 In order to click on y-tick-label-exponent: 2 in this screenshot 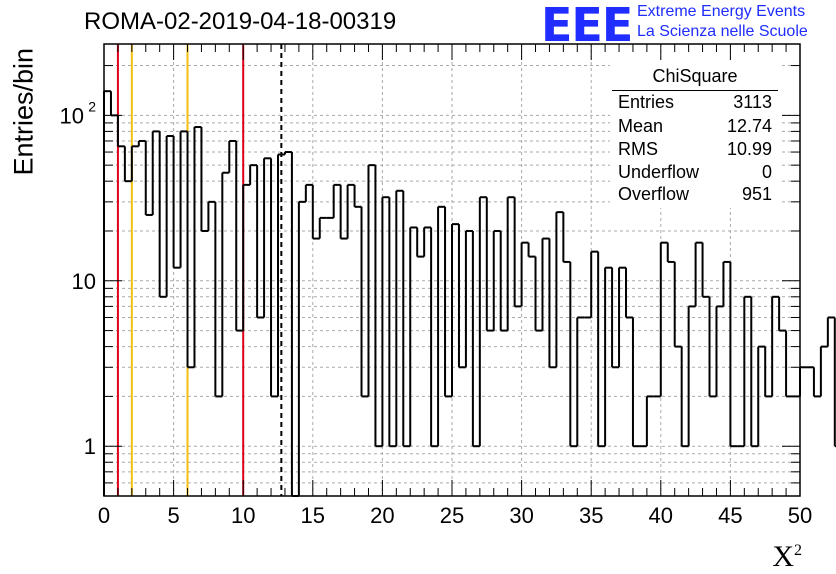, I will do `click(92, 106)`.